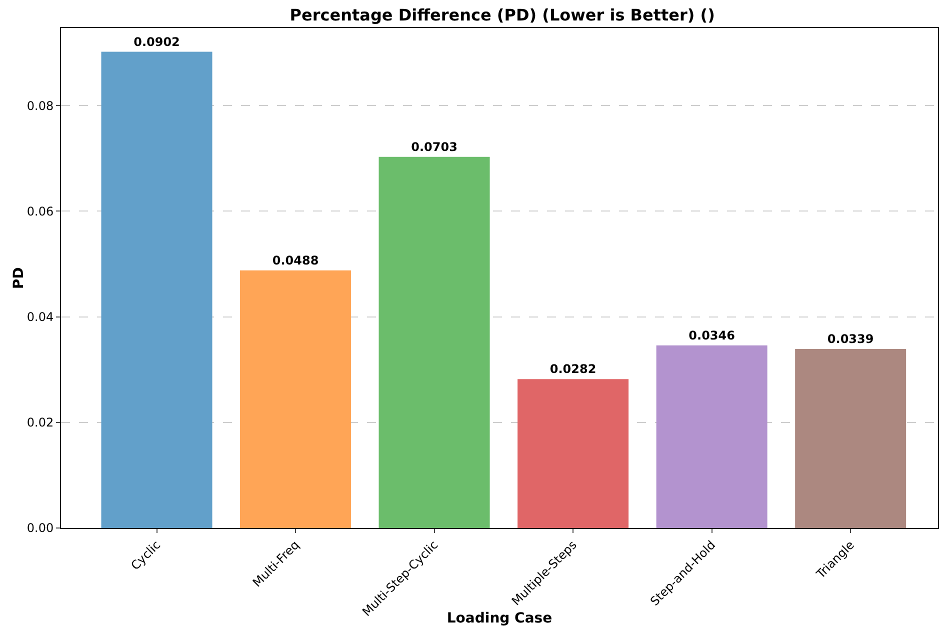 This screenshot has height=631, width=939. Describe the element at coordinates (850, 339) in the screenshot. I see `data-label: 0.0339` at that location.